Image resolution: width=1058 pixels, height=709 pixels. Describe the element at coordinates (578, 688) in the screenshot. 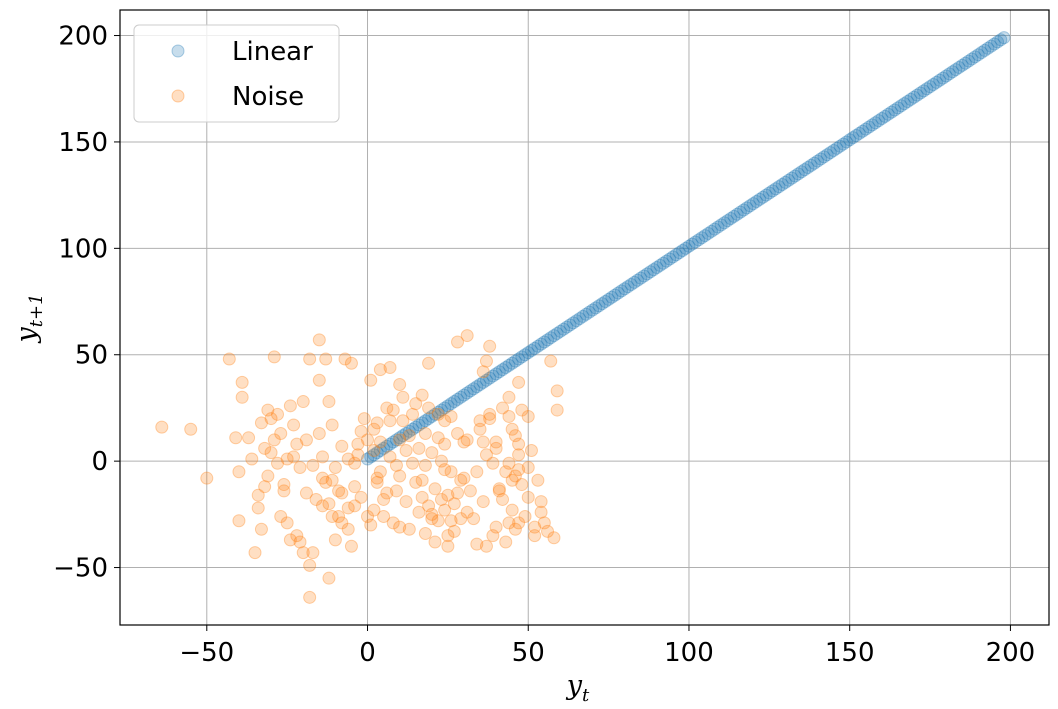

I see `x-axis-label: yt` at that location.